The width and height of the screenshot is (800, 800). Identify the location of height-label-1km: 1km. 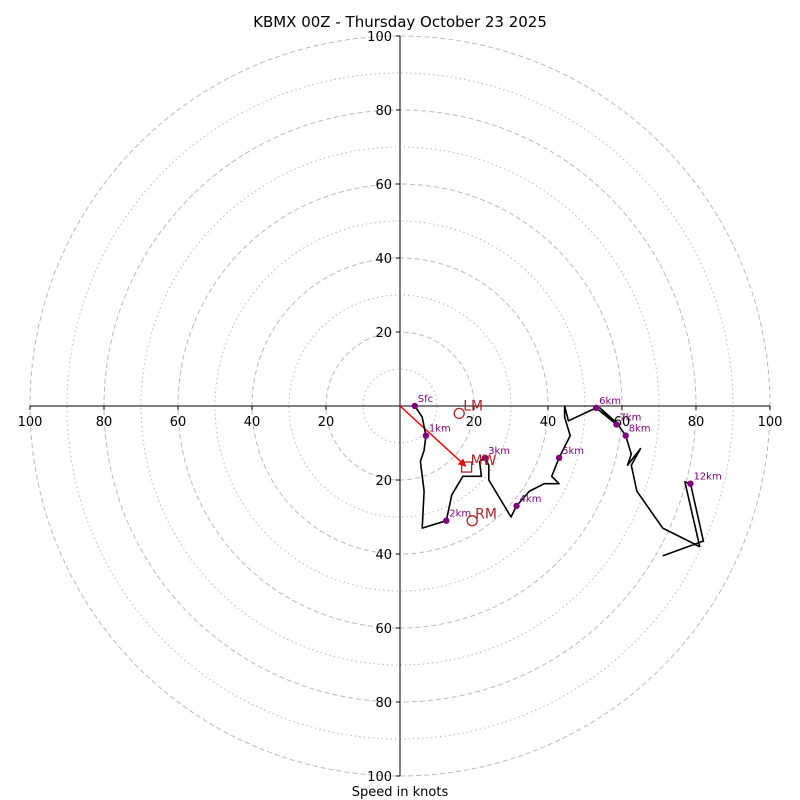
(440, 429).